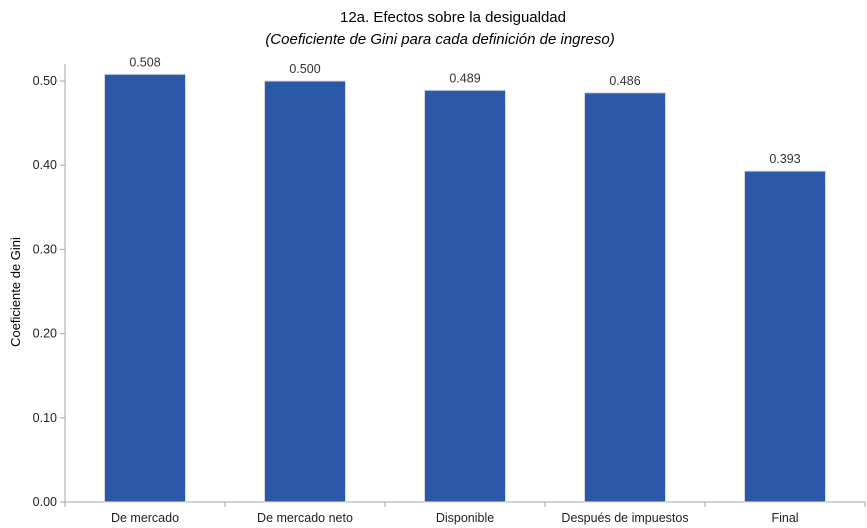 The height and width of the screenshot is (528, 867). What do you see at coordinates (624, 81) in the screenshot?
I see `bar-value-label: 0.486` at bounding box center [624, 81].